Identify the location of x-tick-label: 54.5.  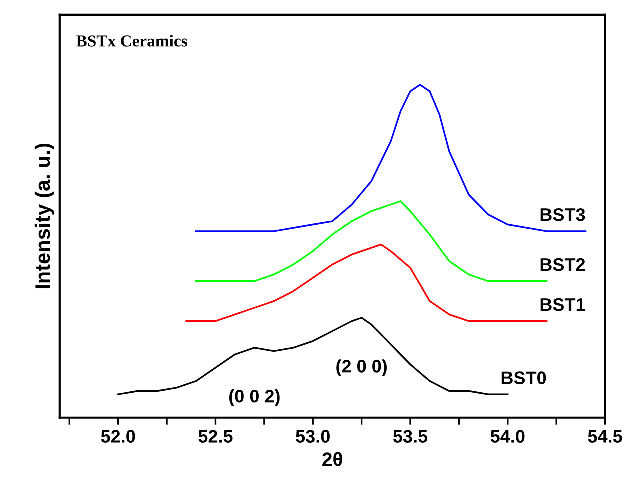
(605, 436).